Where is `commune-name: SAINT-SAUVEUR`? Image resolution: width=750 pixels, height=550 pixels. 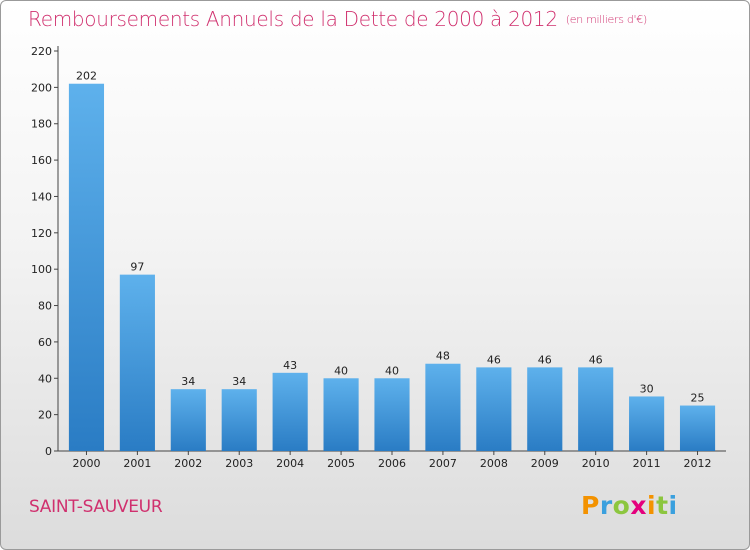 commune-name: SAINT-SAUVEUR is located at coordinates (96, 507).